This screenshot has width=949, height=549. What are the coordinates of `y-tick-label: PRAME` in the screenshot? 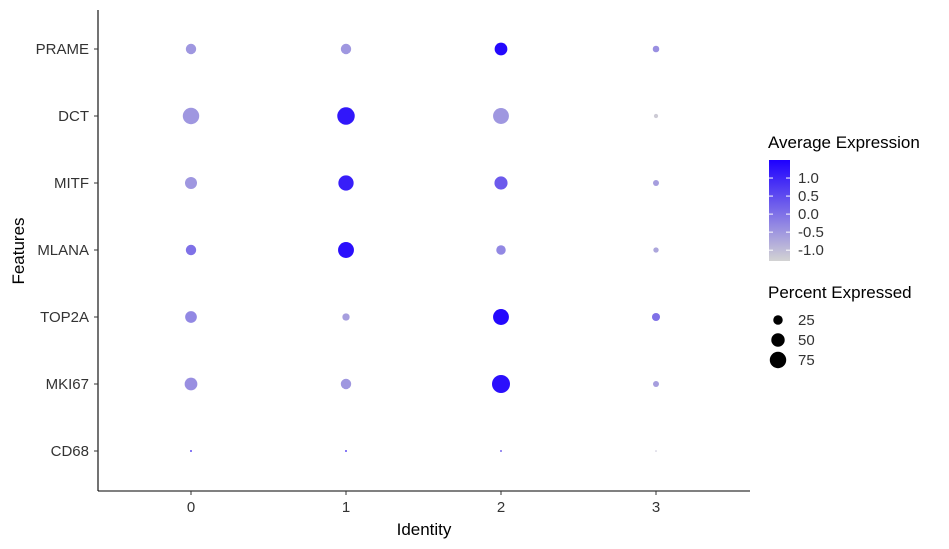 It's located at (62, 49).